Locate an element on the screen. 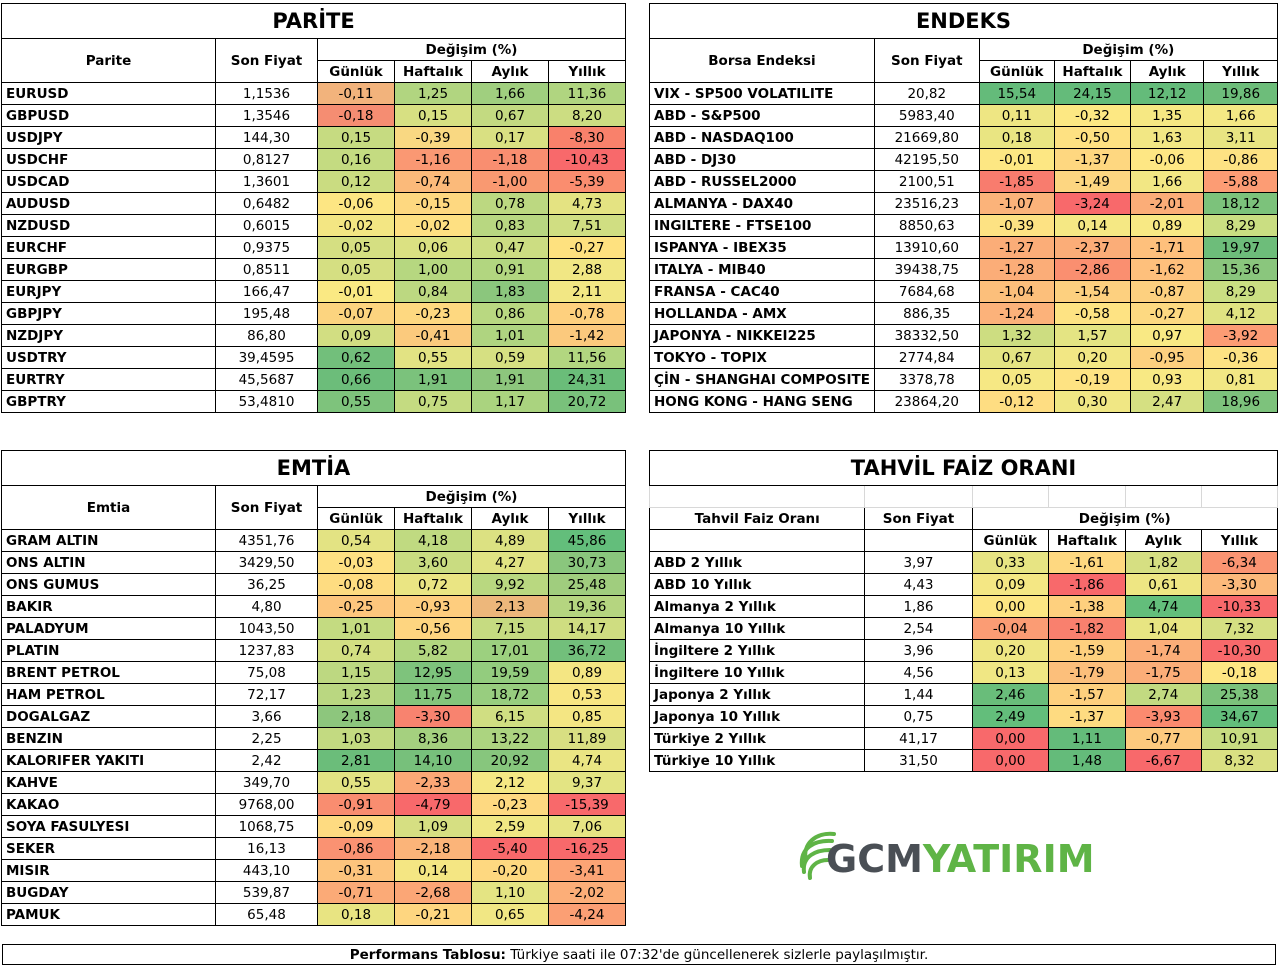  row-yearly-change: 7,51 is located at coordinates (587, 225).